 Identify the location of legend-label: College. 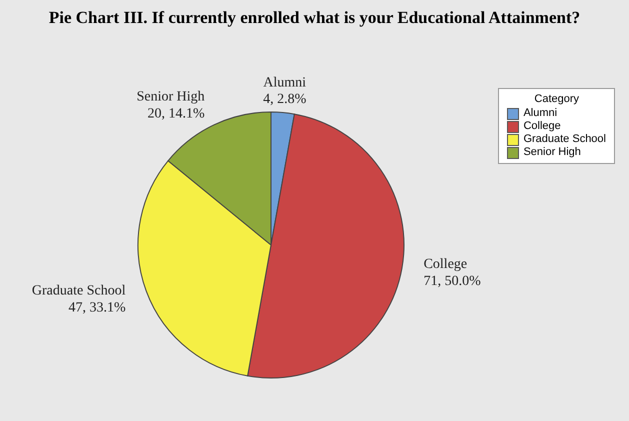
(542, 126).